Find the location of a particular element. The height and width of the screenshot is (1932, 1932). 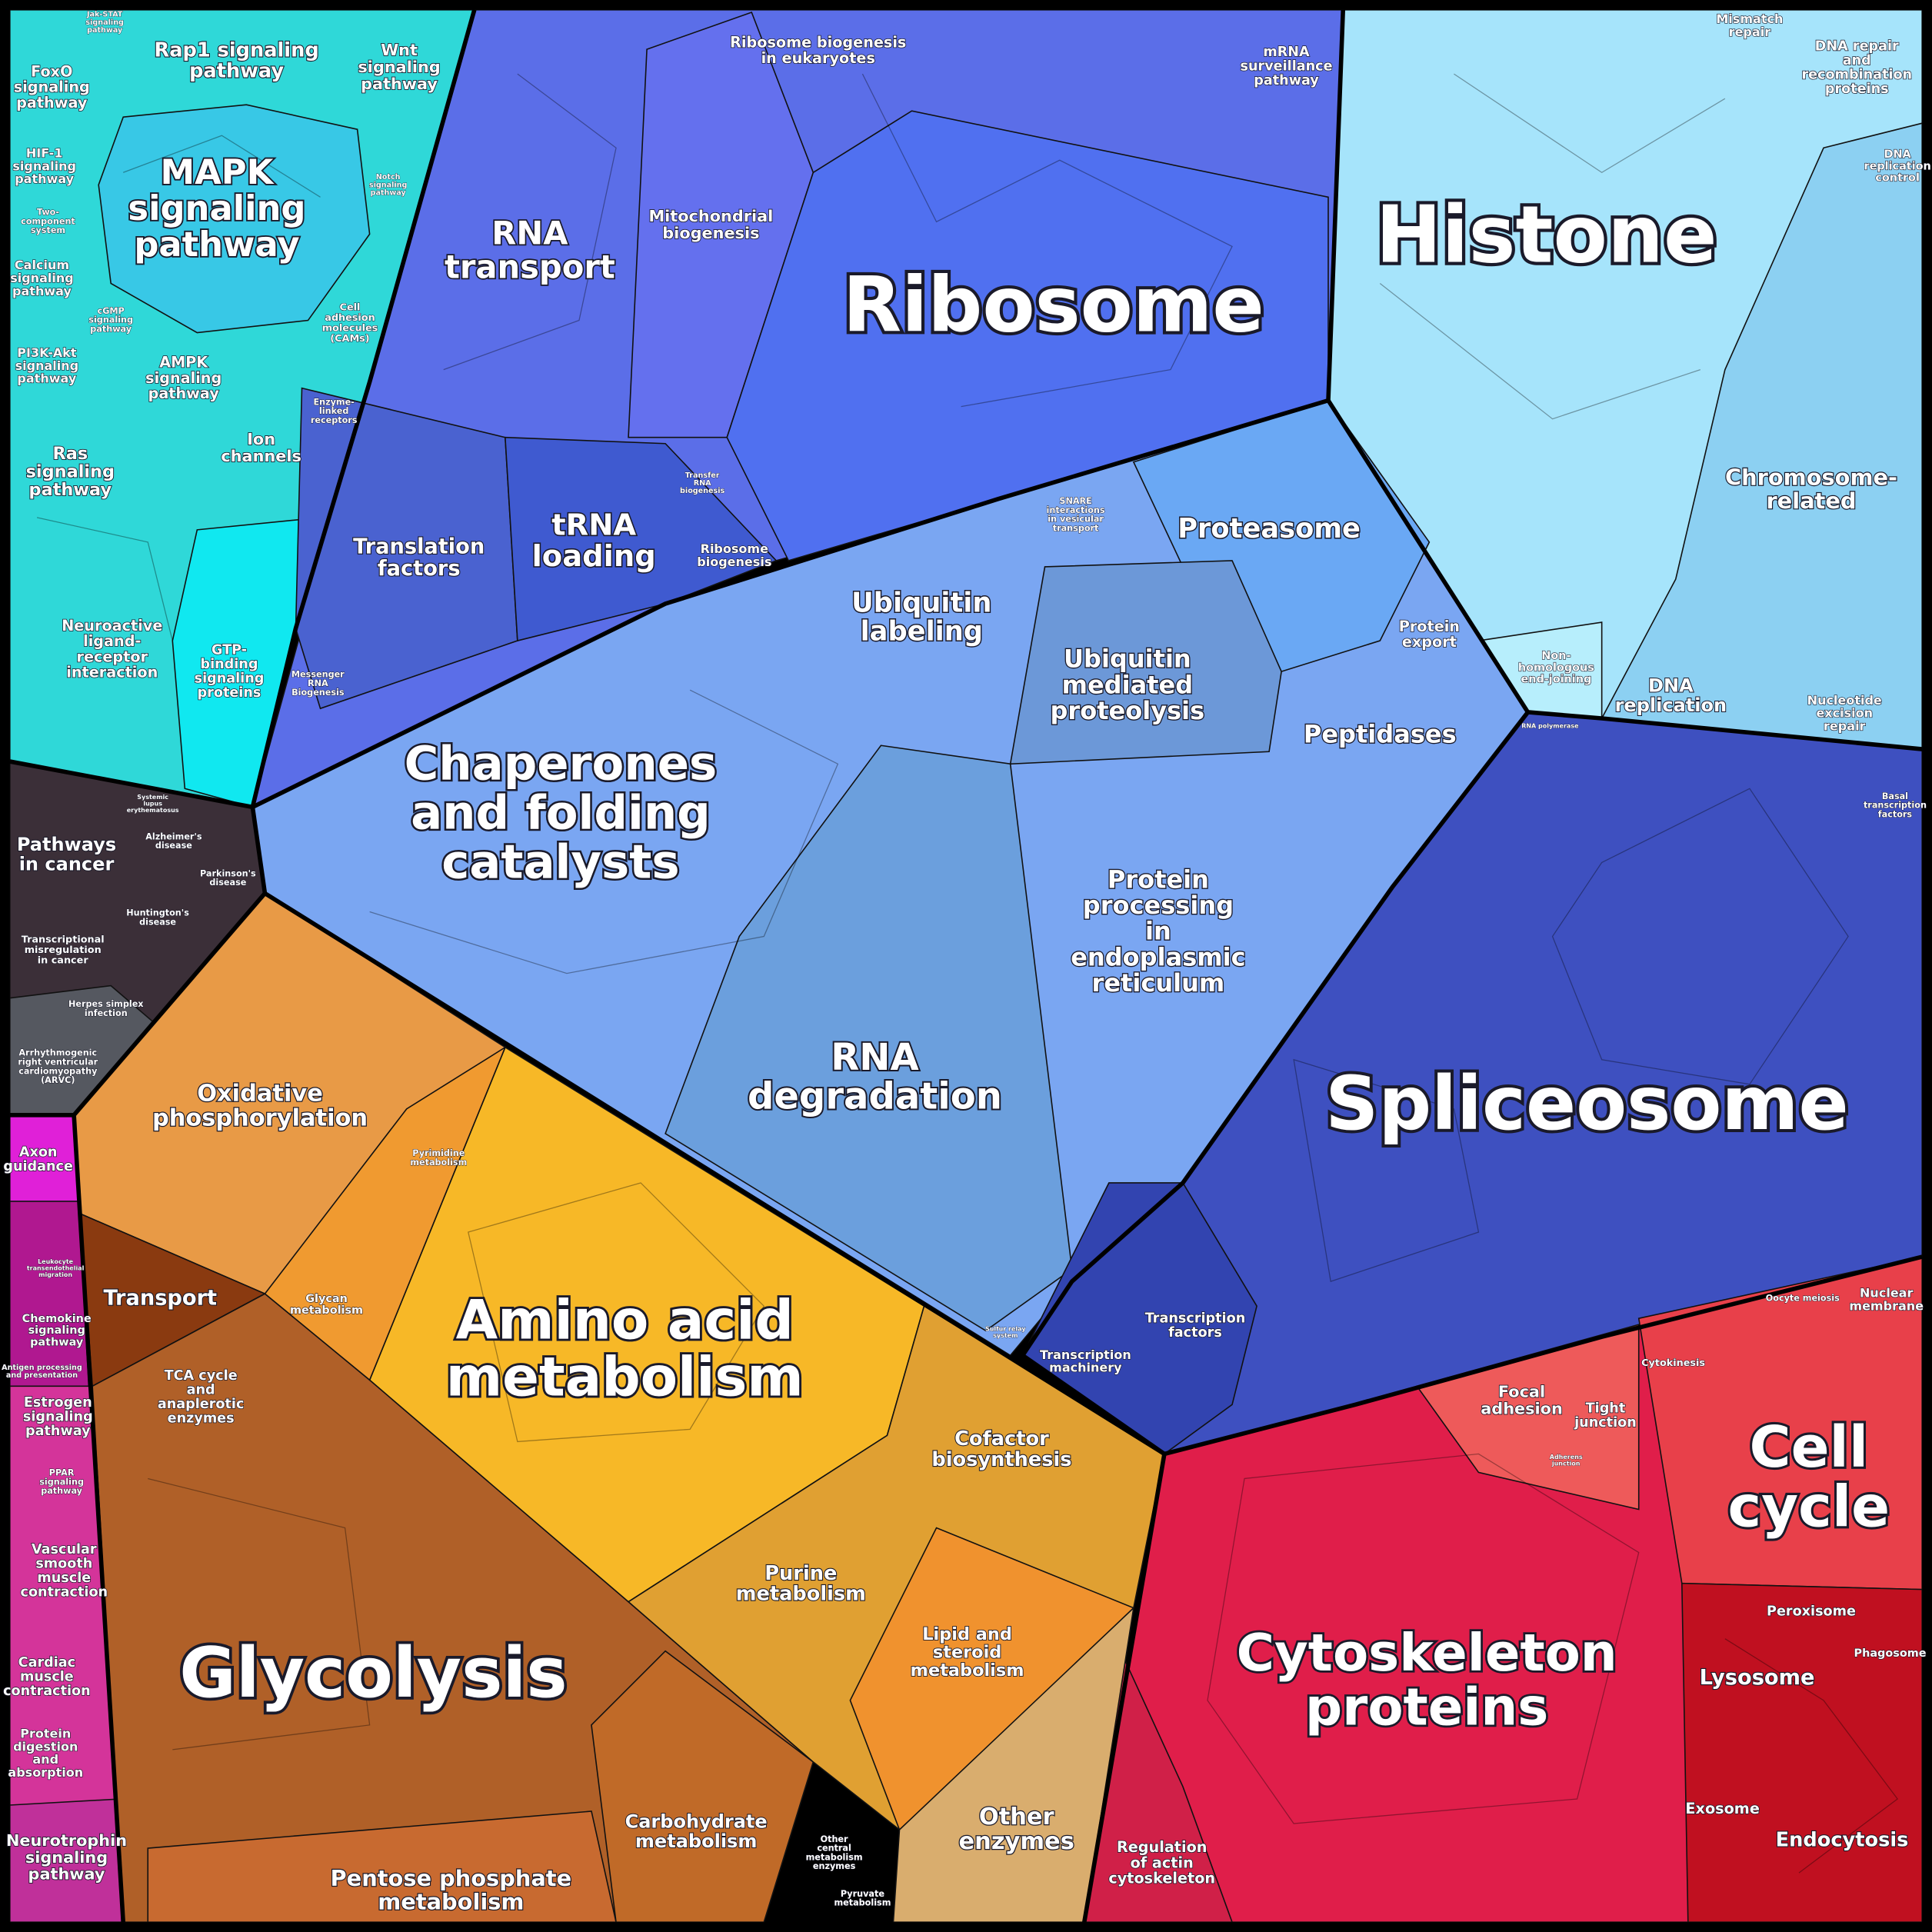

region-label: Ubiquitin mediated proteolysis is located at coordinates (1127, 685).